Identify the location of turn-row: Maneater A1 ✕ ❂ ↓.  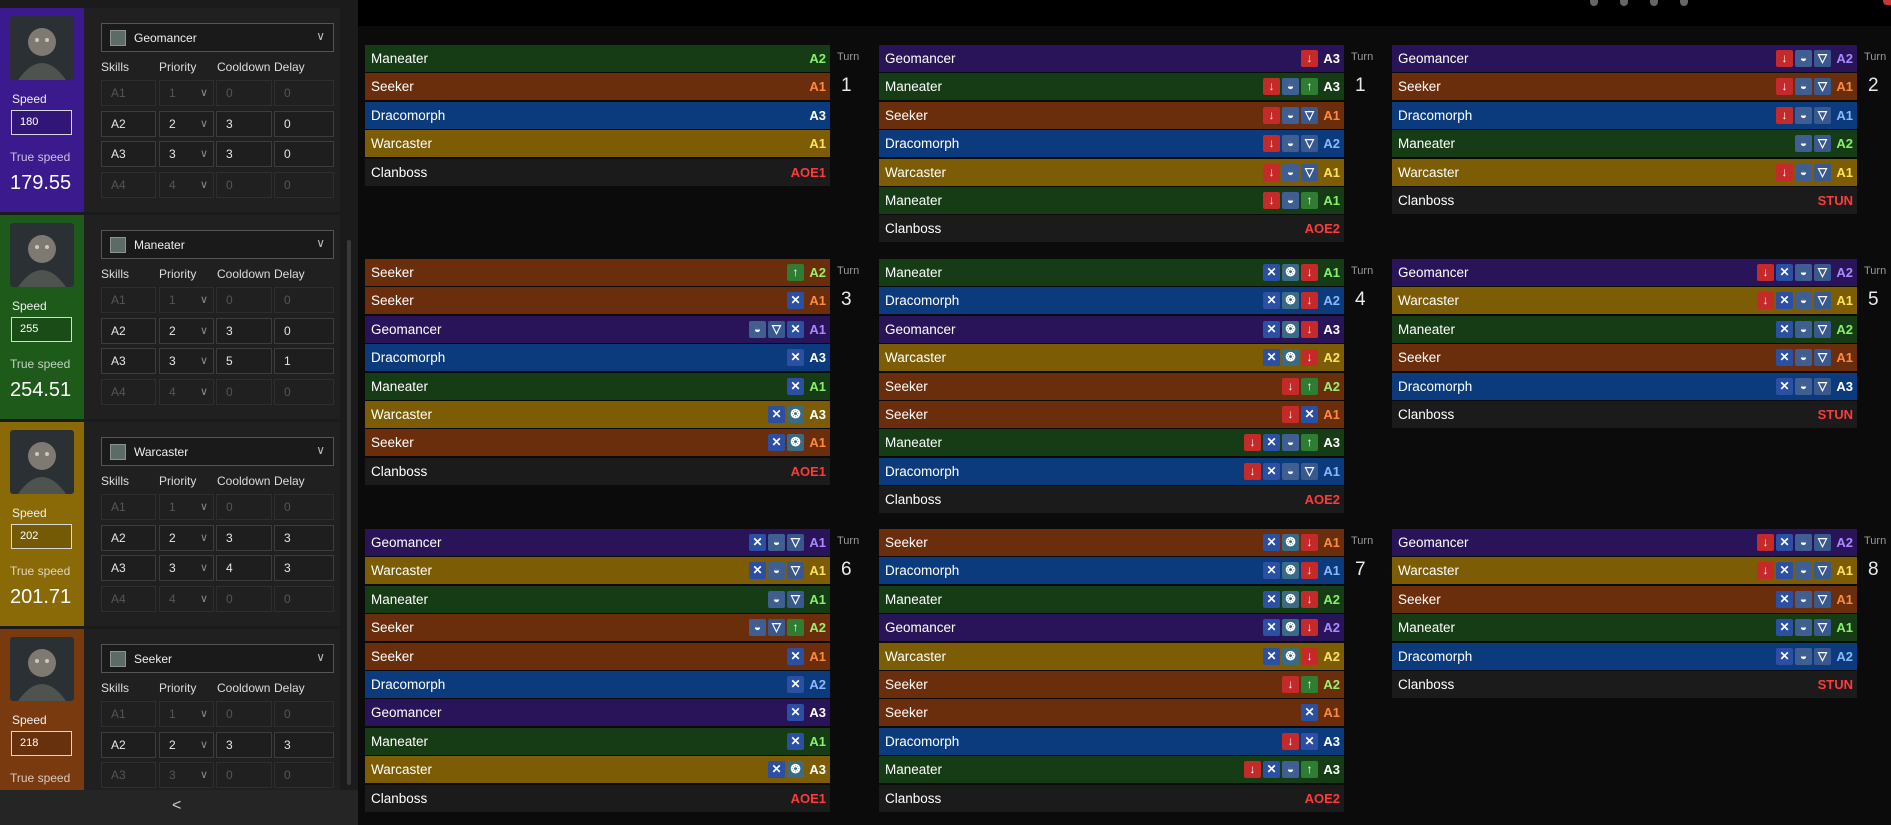
(1111, 272).